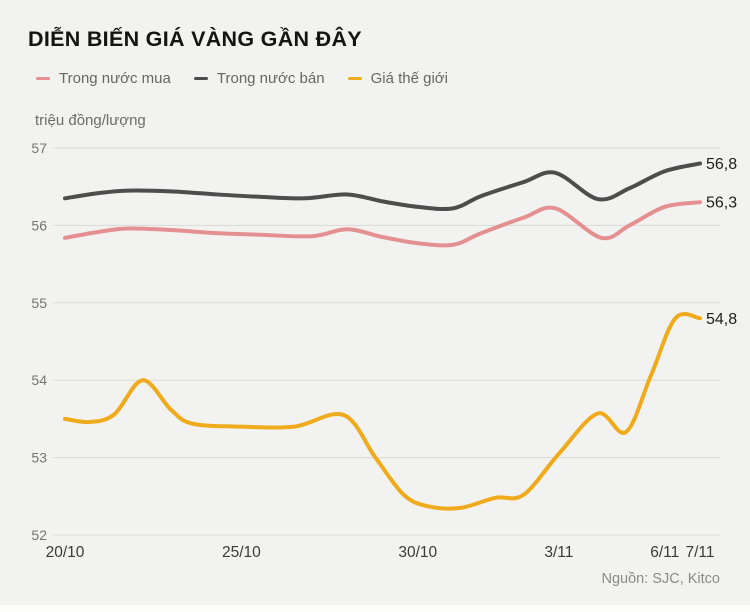 This screenshot has width=750, height=612. What do you see at coordinates (39, 458) in the screenshot?
I see `y-tick-label-53: 53` at bounding box center [39, 458].